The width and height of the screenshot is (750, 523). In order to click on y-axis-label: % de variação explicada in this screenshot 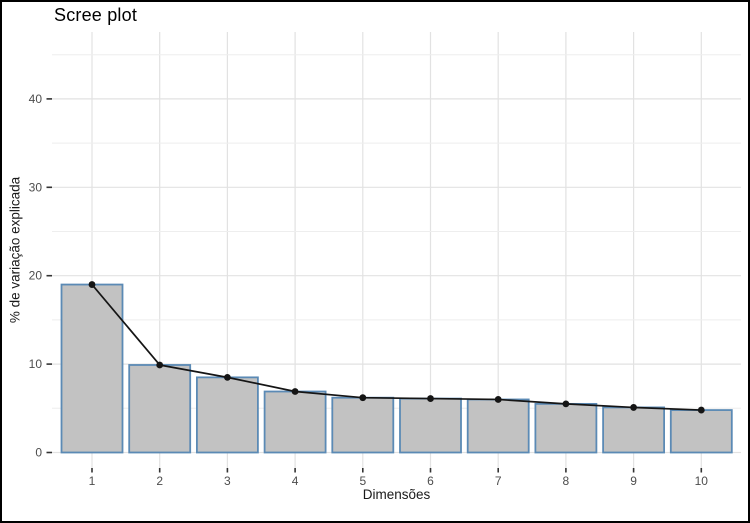, I will do `click(15, 250)`.